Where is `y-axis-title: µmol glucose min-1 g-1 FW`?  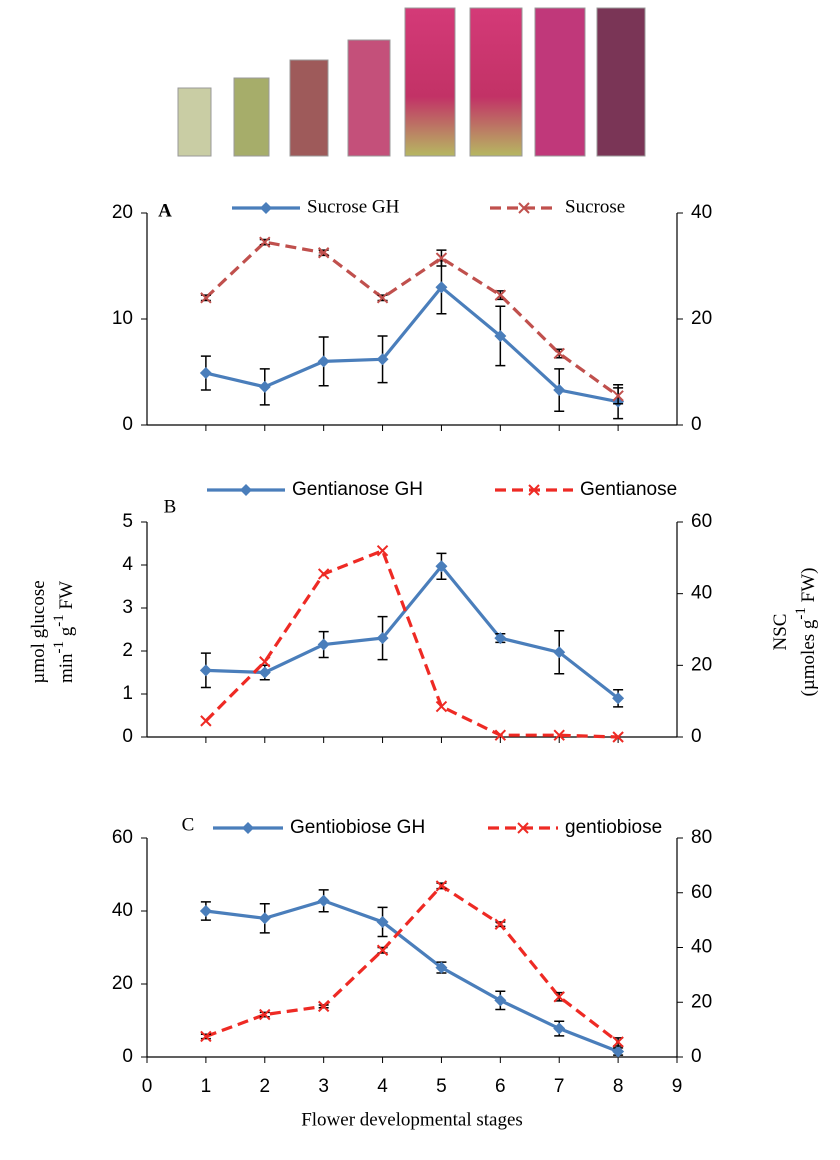
y-axis-title: µmol glucose min-1 g-1 FW is located at coordinates (52, 631).